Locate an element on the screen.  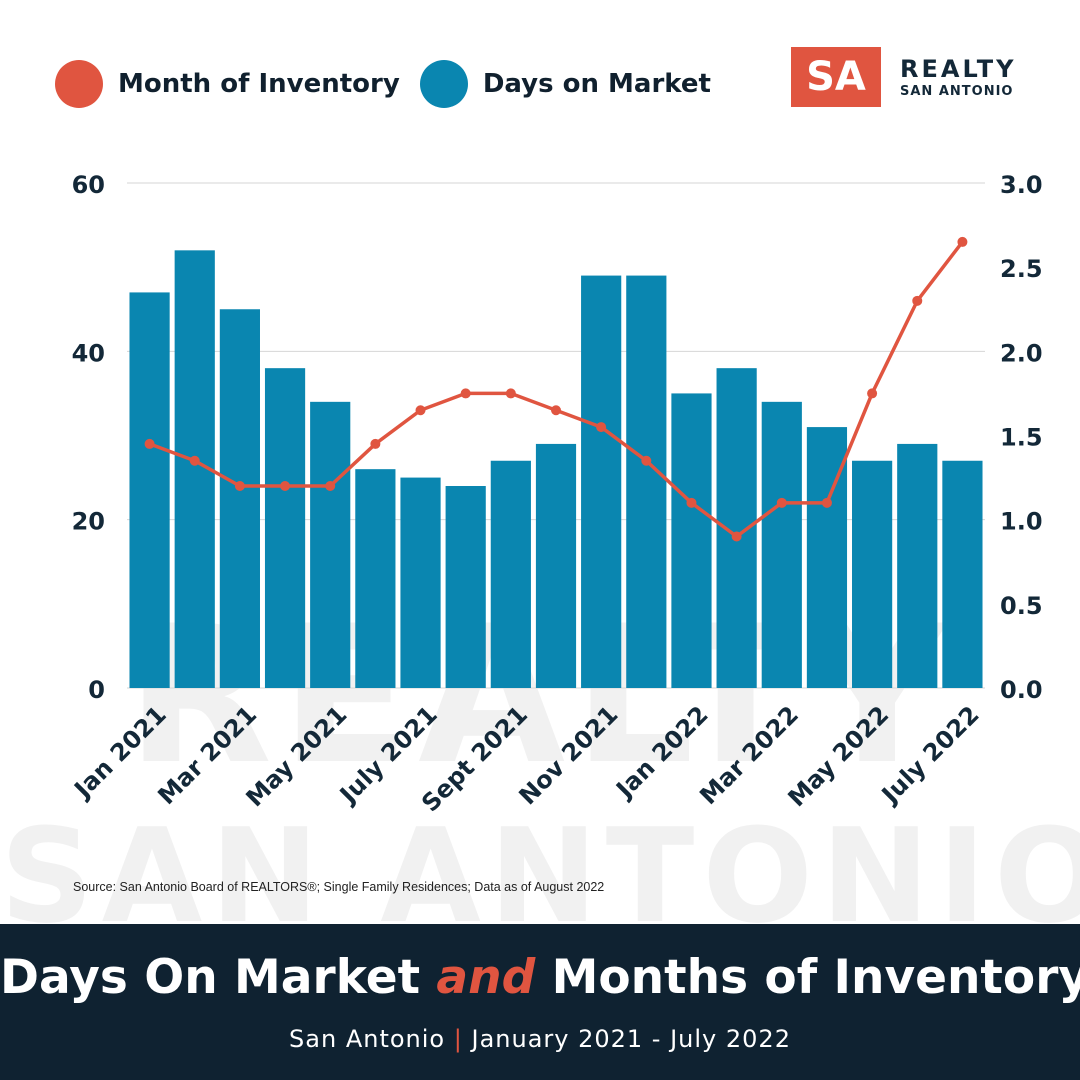
y-left-tick-label: 0 is located at coordinates (96, 690).